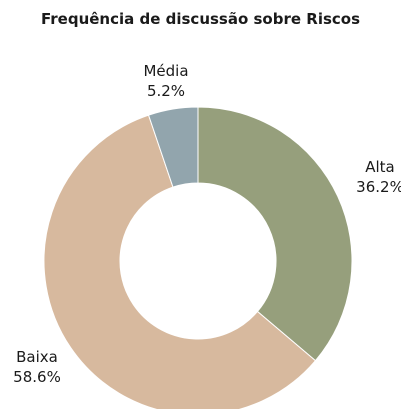 The height and width of the screenshot is (409, 401). What do you see at coordinates (380, 167) in the screenshot?
I see `slice-label-category: Alta` at bounding box center [380, 167].